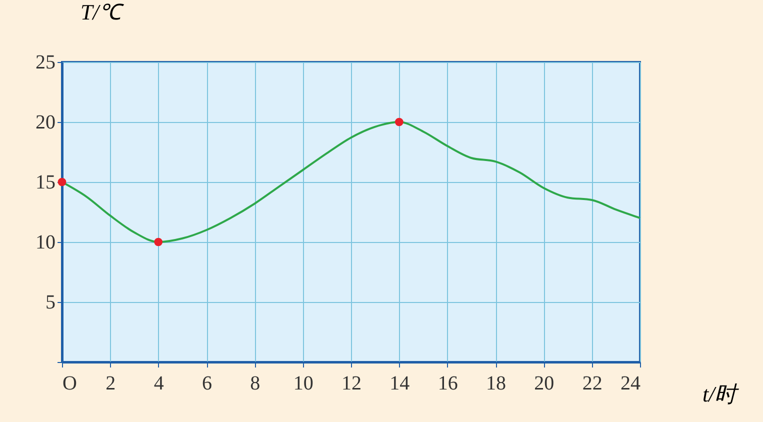 The image size is (763, 422). What do you see at coordinates (159, 383) in the screenshot?
I see `x-tick-label: 4` at bounding box center [159, 383].